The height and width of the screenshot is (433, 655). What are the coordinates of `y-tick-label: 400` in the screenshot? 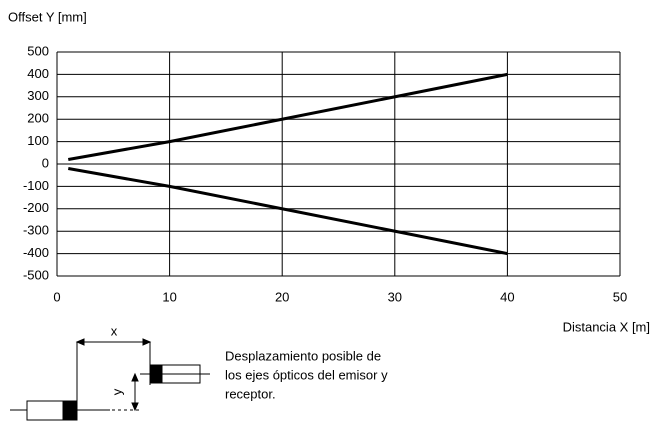 It's located at (38, 73).